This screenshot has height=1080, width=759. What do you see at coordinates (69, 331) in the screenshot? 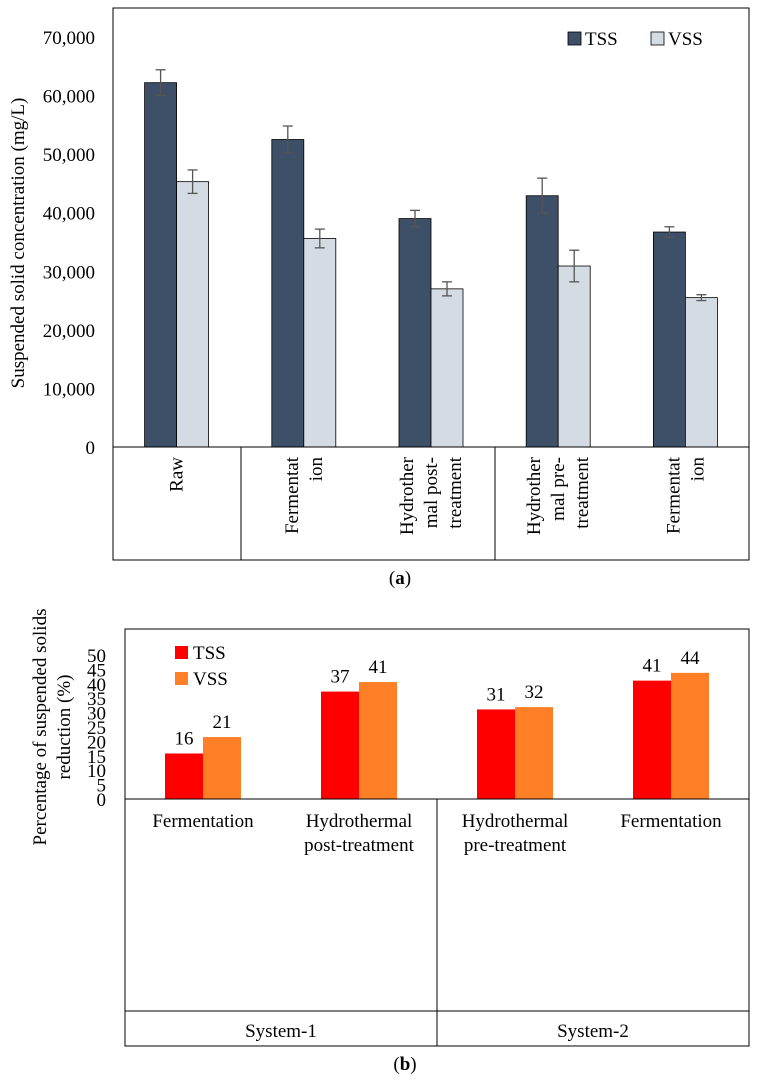
I see `y-tick-label: 20,000` at bounding box center [69, 331].